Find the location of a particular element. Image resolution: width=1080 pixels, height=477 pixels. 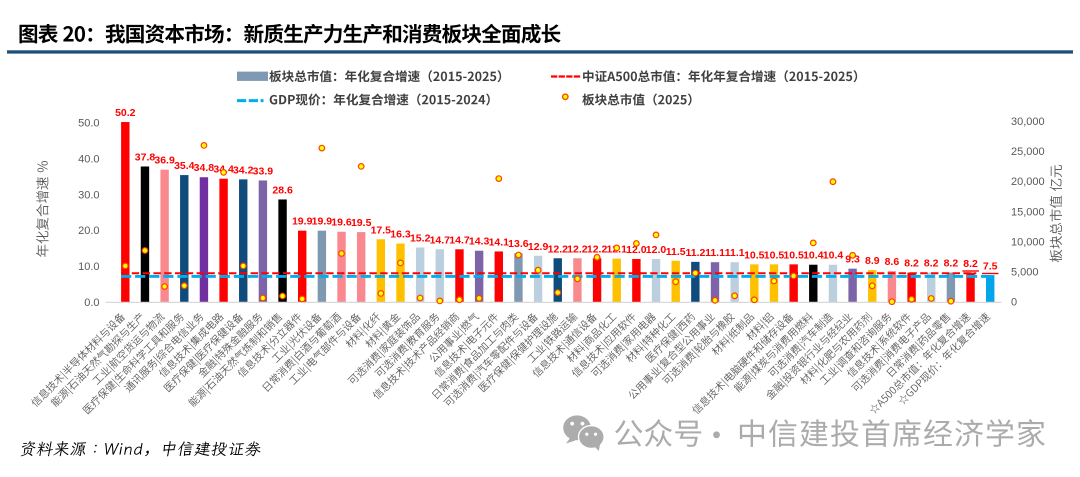

svg-text: 50.2 is located at coordinates (125, 113).